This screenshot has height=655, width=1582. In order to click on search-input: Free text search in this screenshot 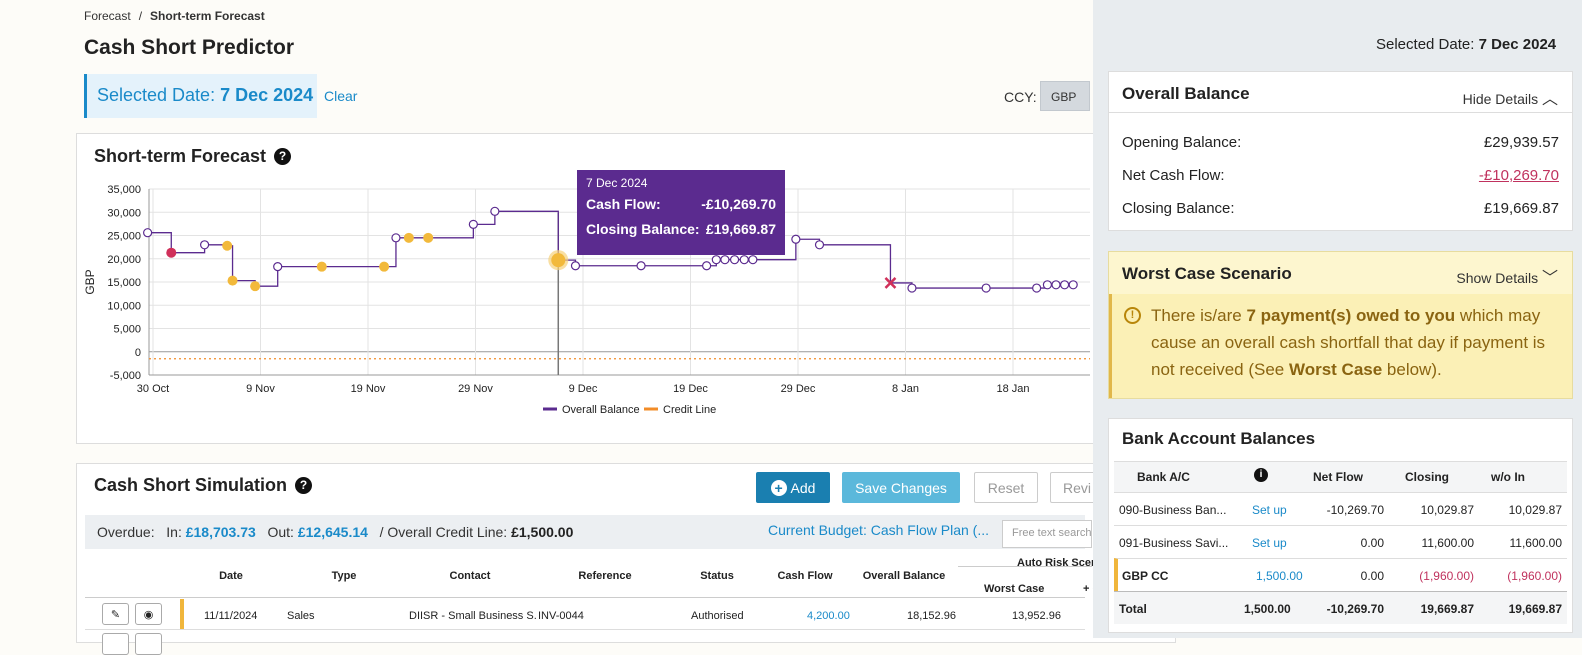, I will do `click(1047, 534)`.